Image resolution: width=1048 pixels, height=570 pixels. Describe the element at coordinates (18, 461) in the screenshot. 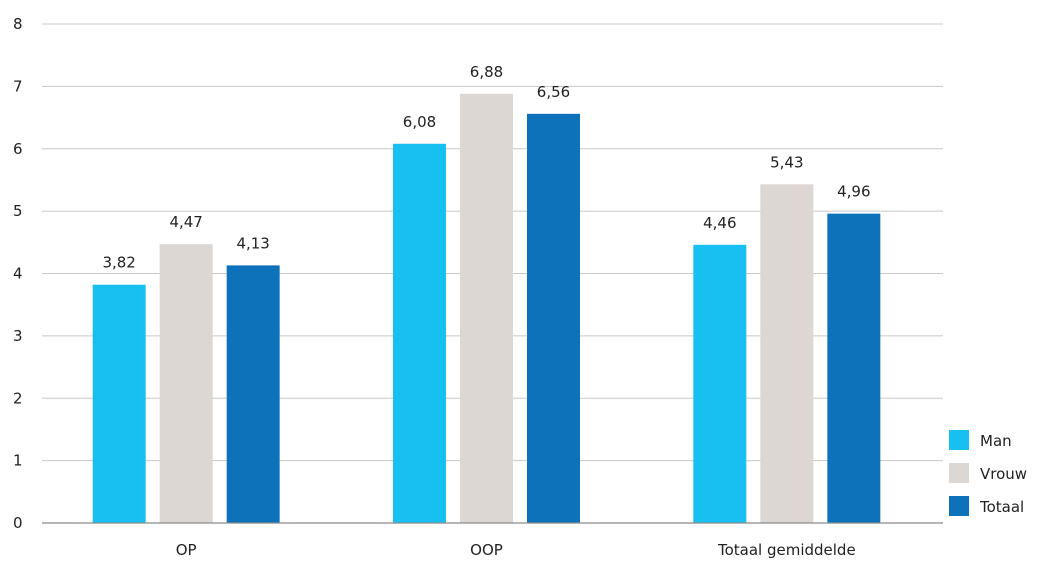

I see `y-tick-label: 1` at that location.